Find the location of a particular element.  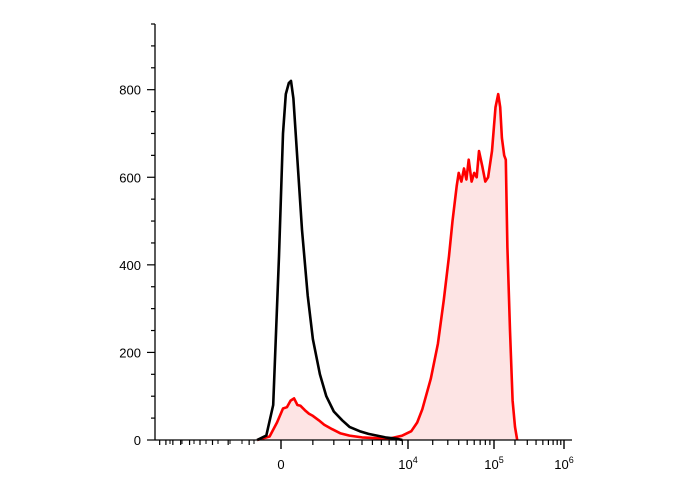

x-tick-label: 10⁶ is located at coordinates (563, 463).